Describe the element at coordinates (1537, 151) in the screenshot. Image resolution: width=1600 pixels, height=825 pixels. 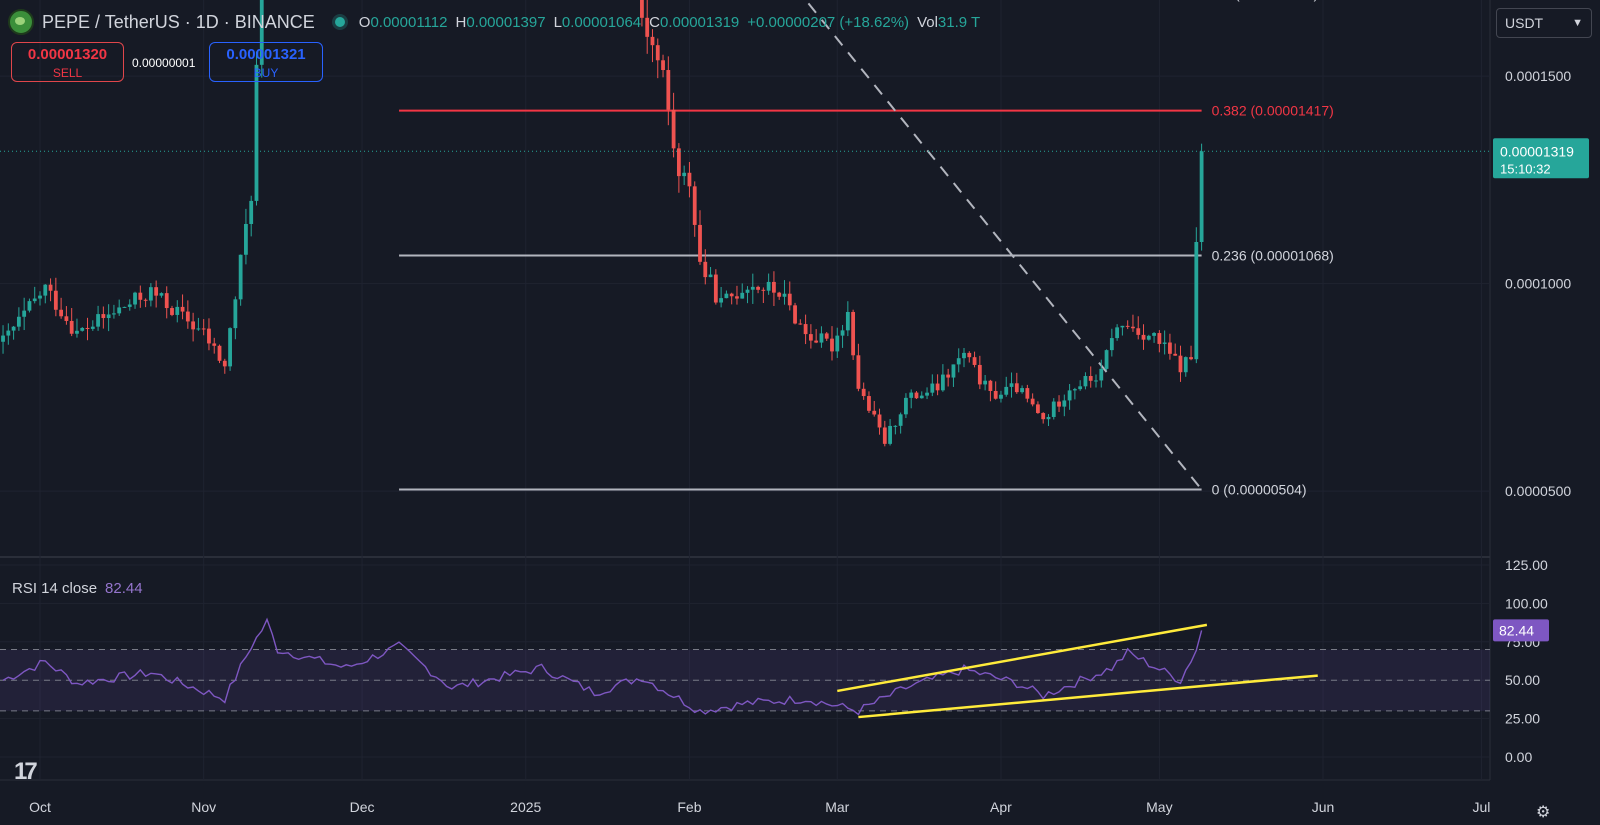
I see `current-price-value: 0.00001319` at that location.